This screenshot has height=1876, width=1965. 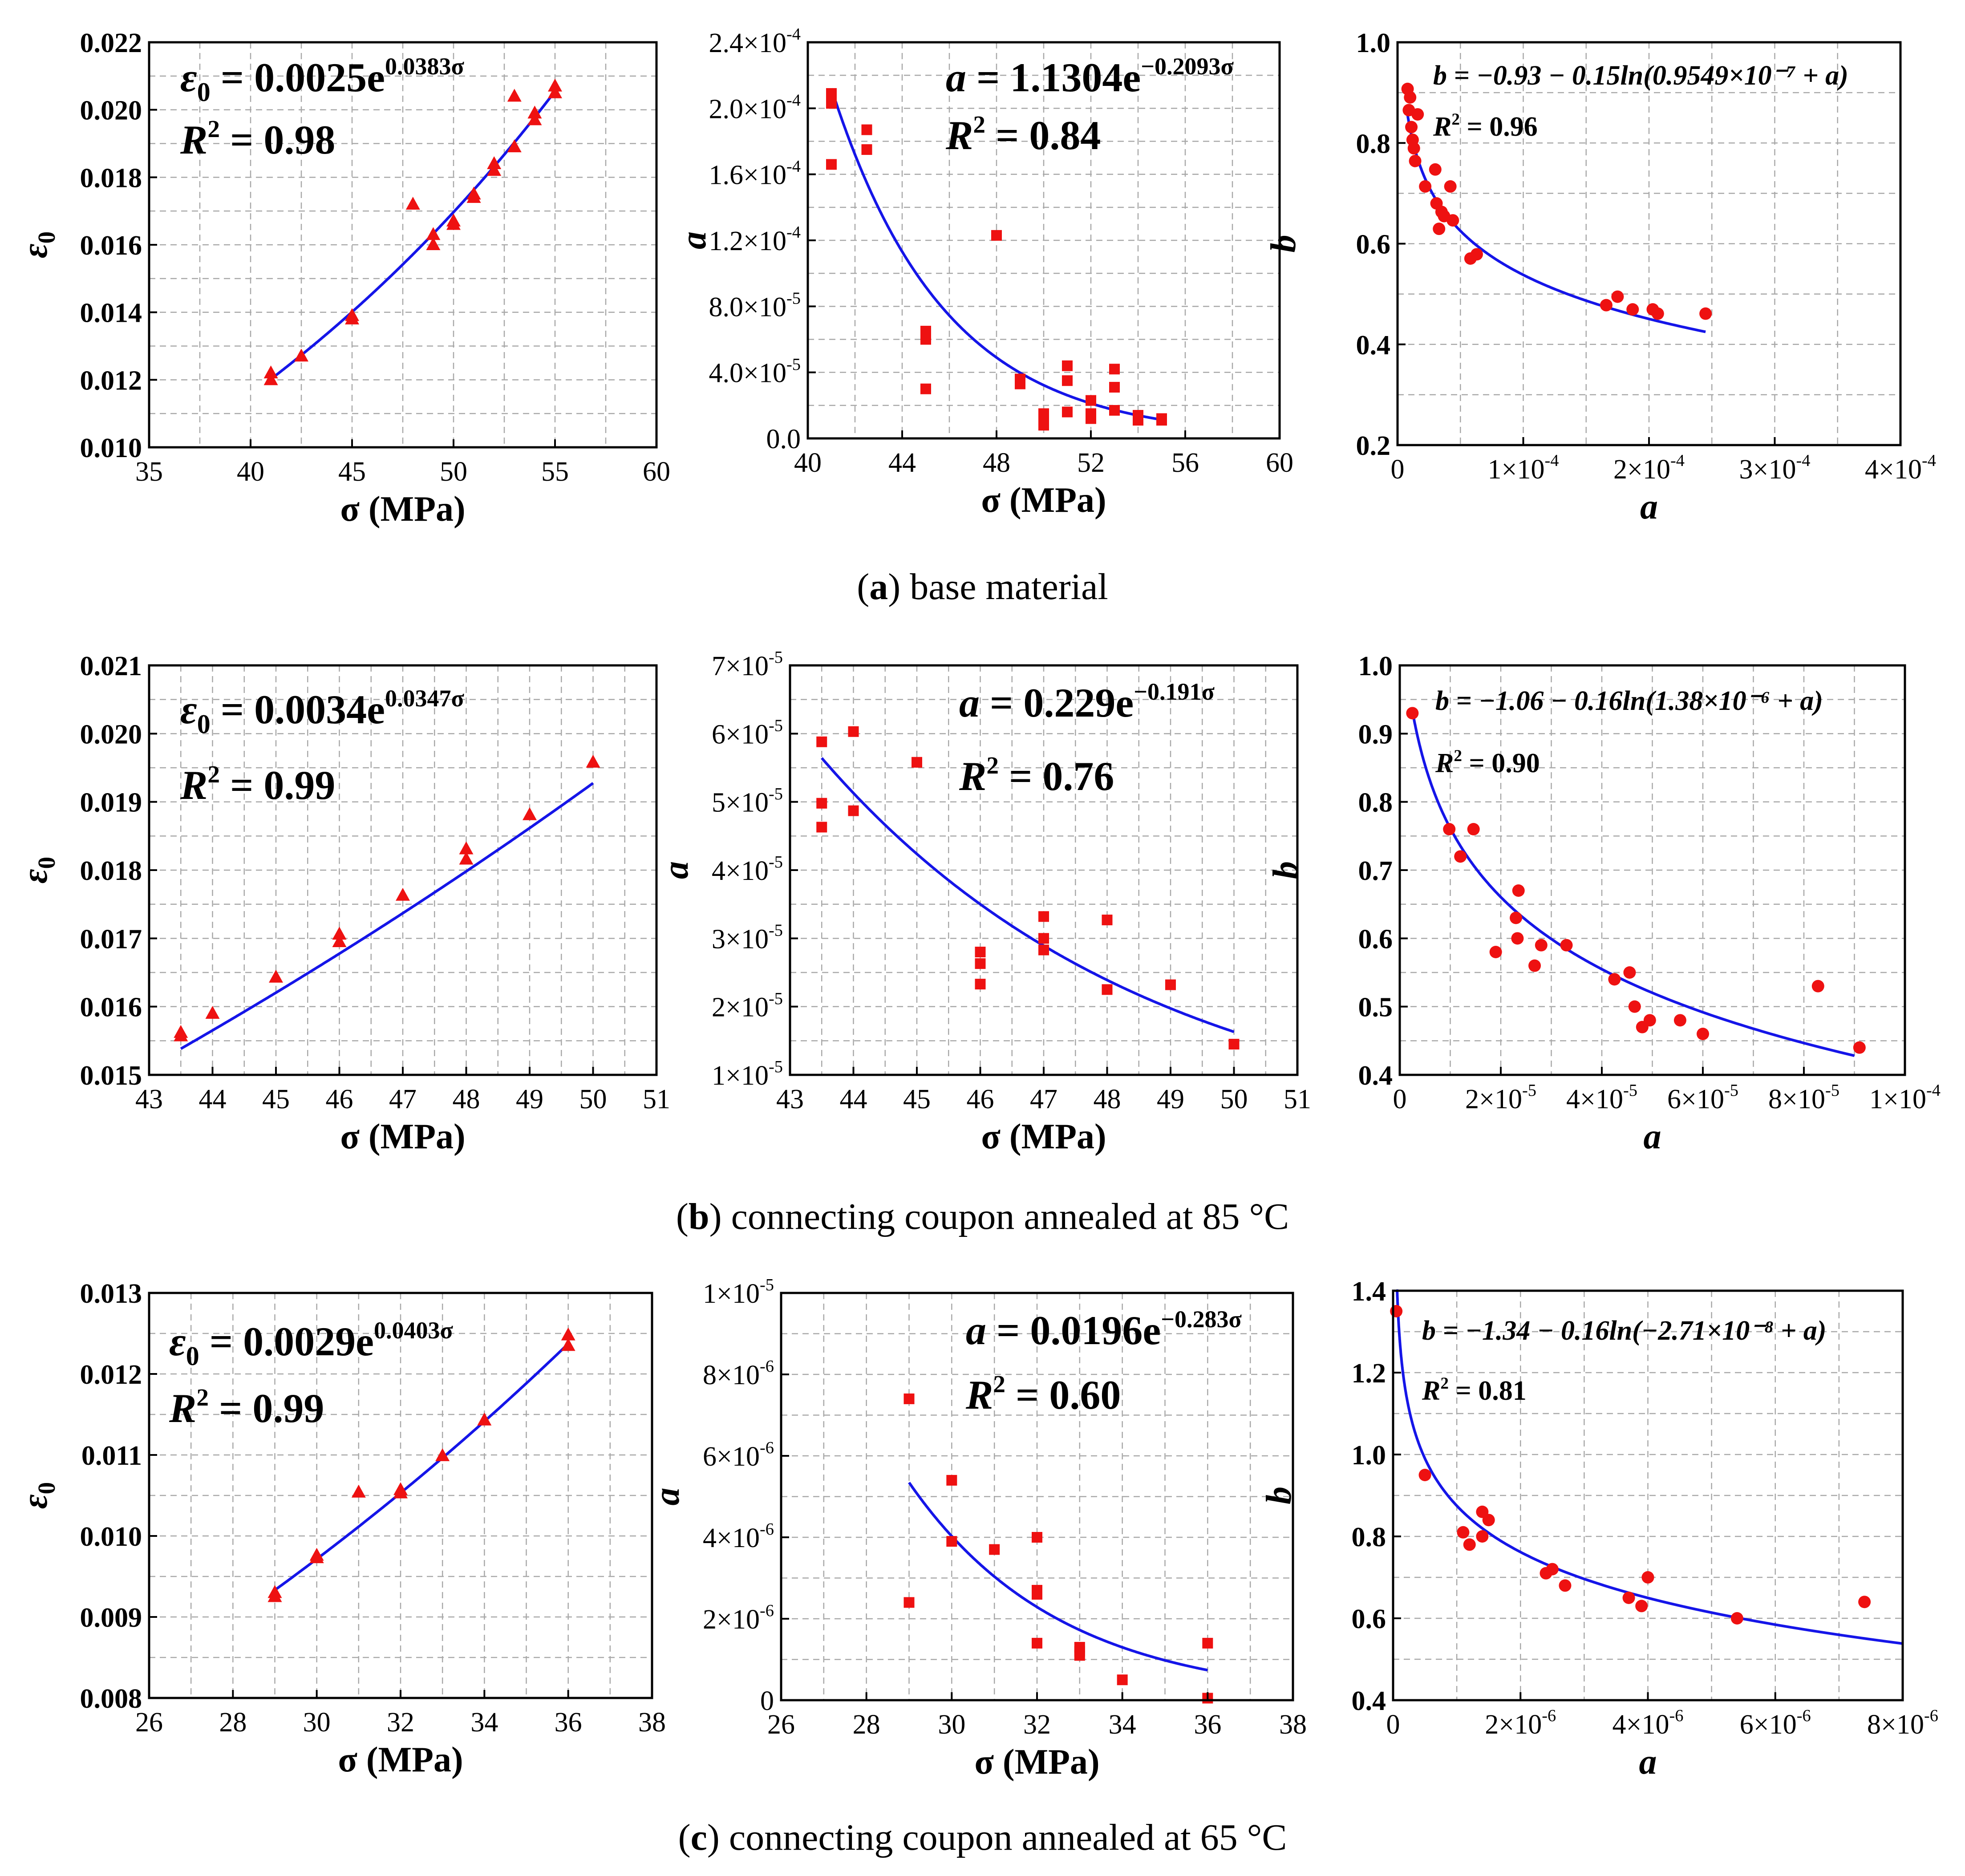 I want to click on y-tick-label: 3×10⁻⁵, so click(x=747, y=938).